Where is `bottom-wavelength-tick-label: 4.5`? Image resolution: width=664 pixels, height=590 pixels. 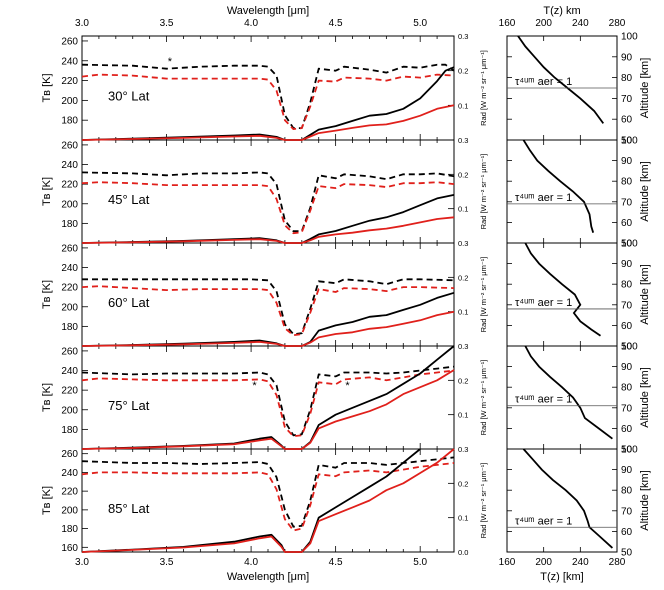
bottom-wavelength-tick-label: 4.5 is located at coordinates (336, 562).